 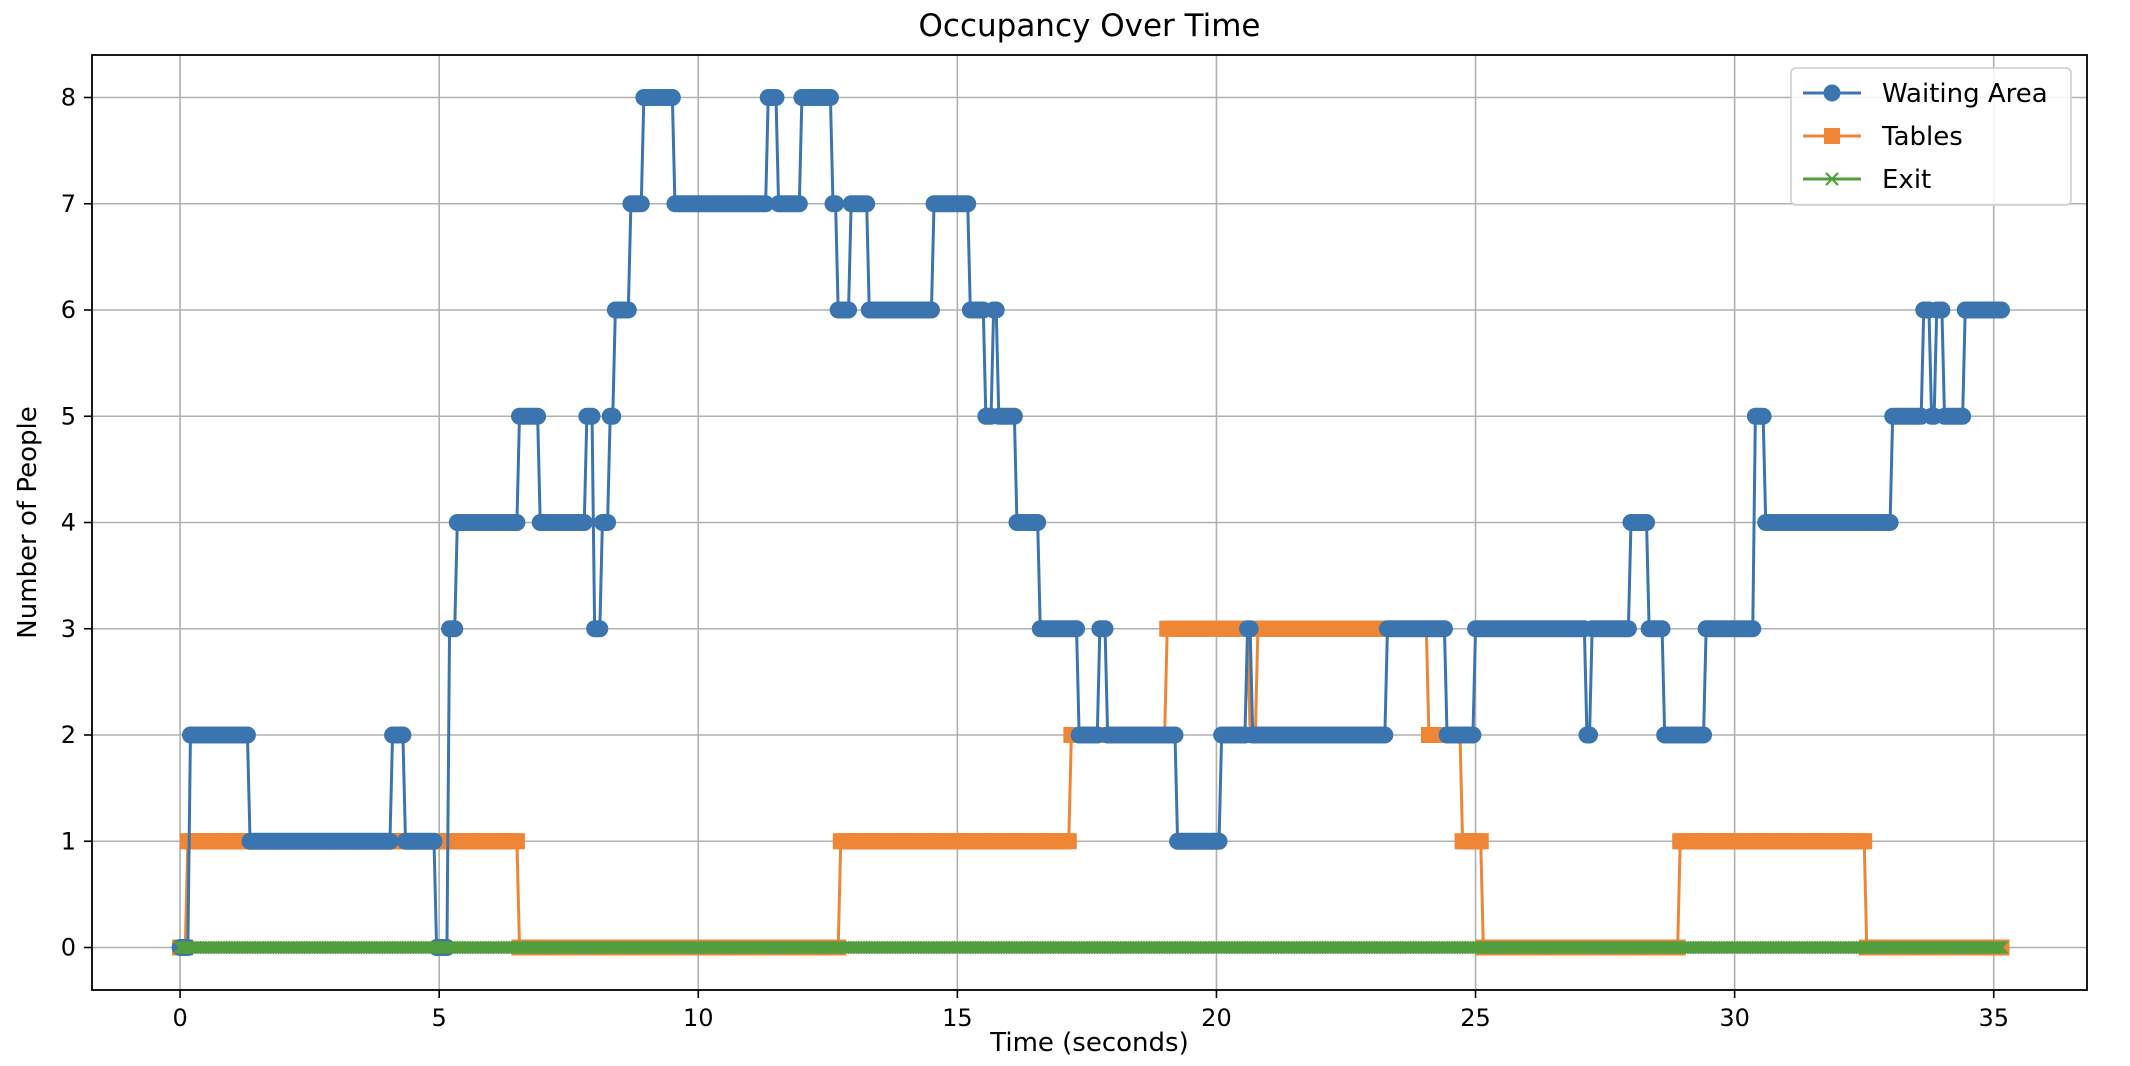 I want to click on y-tick-label: 3, so click(x=68, y=629).